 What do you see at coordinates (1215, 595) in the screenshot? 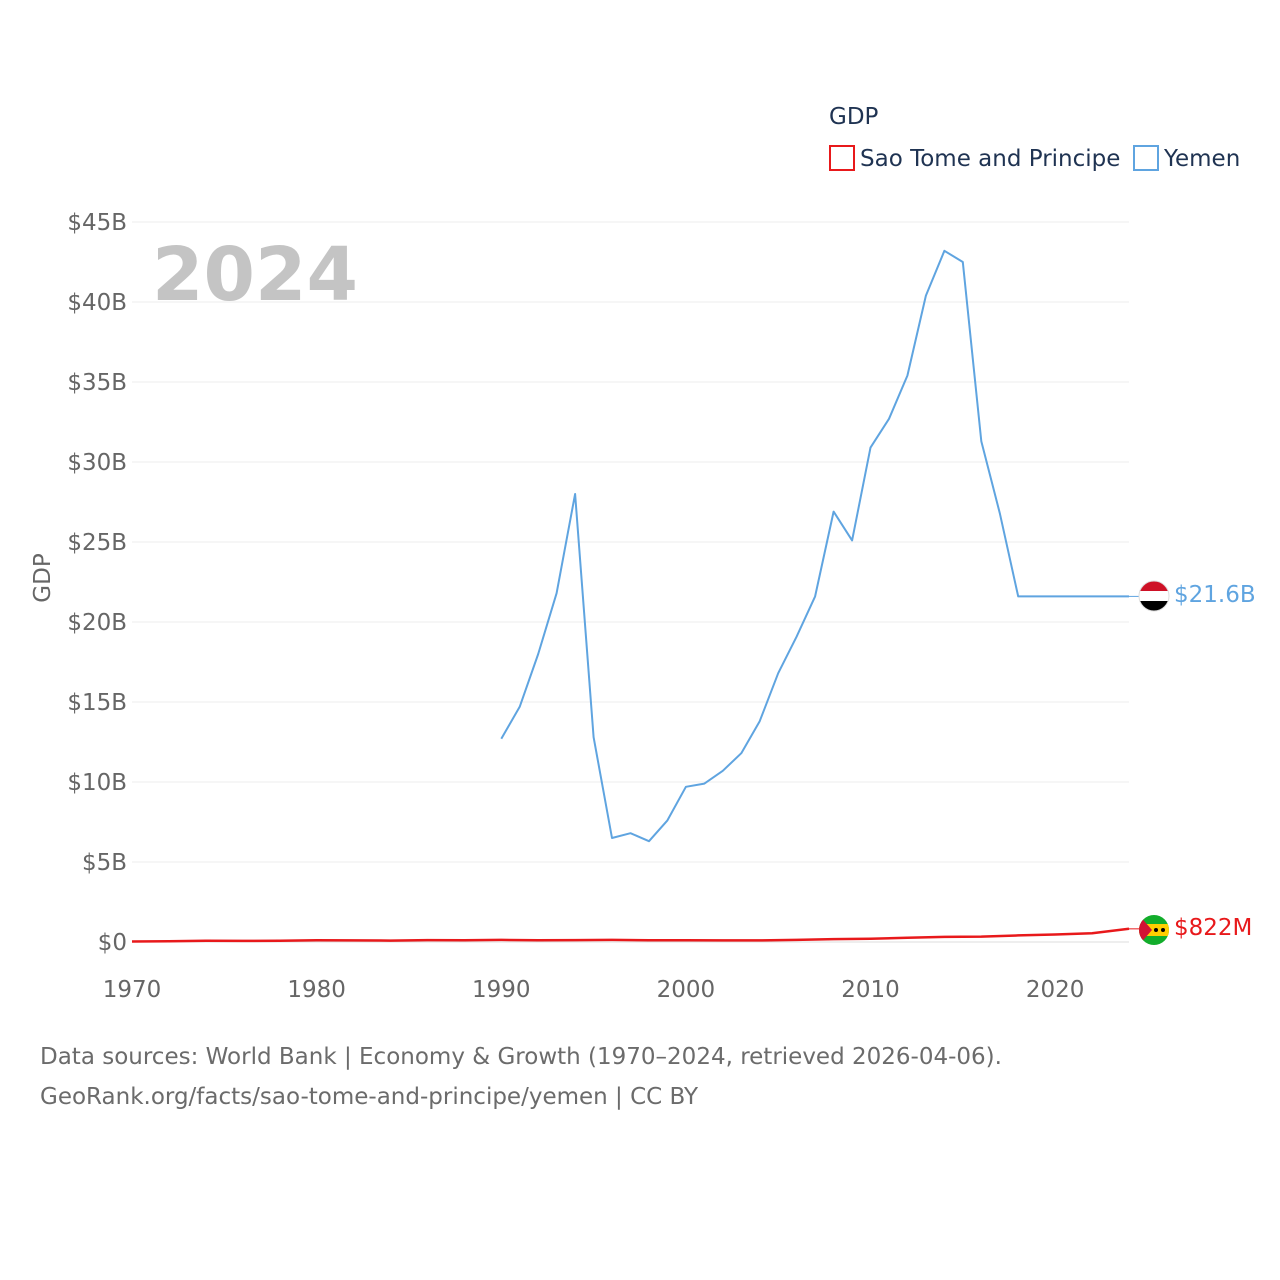
I see `yemen-end-label: $21.6B` at bounding box center [1215, 595].